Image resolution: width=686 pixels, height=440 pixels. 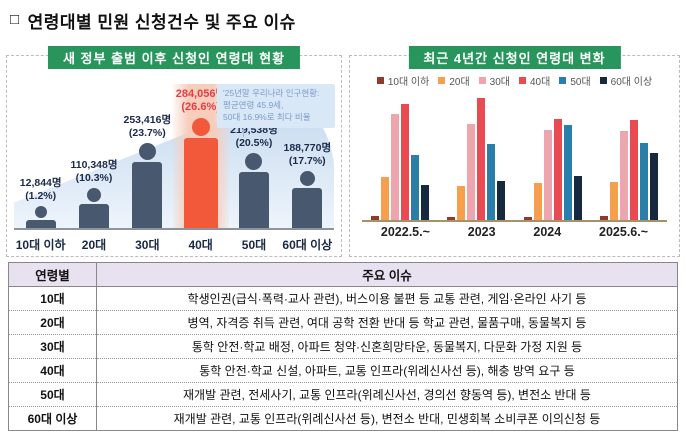 I want to click on annotation-line-2: 평균연령 45.9세,, so click(x=253, y=104).